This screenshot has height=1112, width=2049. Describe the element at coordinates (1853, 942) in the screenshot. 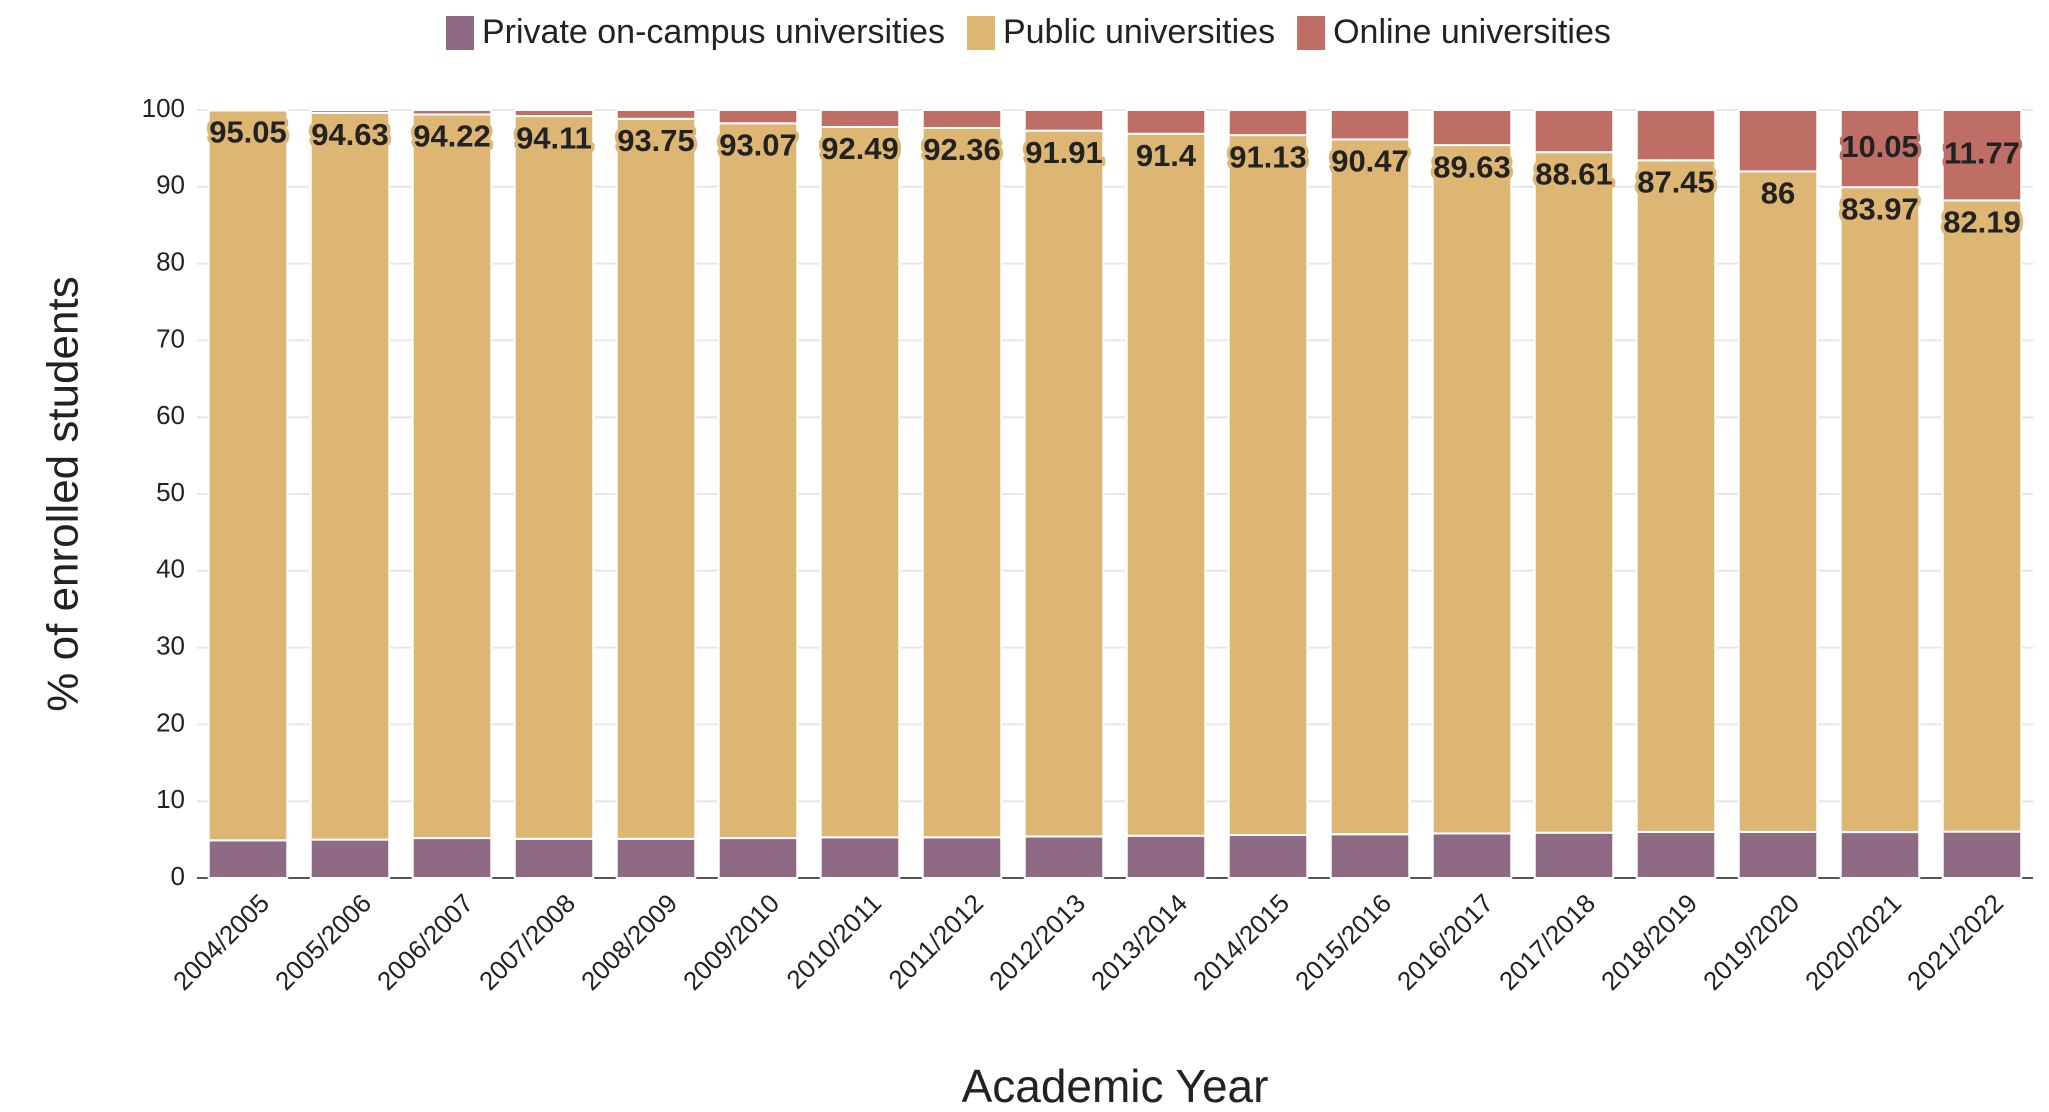

I see `x-tick-label: 2020/2021` at that location.